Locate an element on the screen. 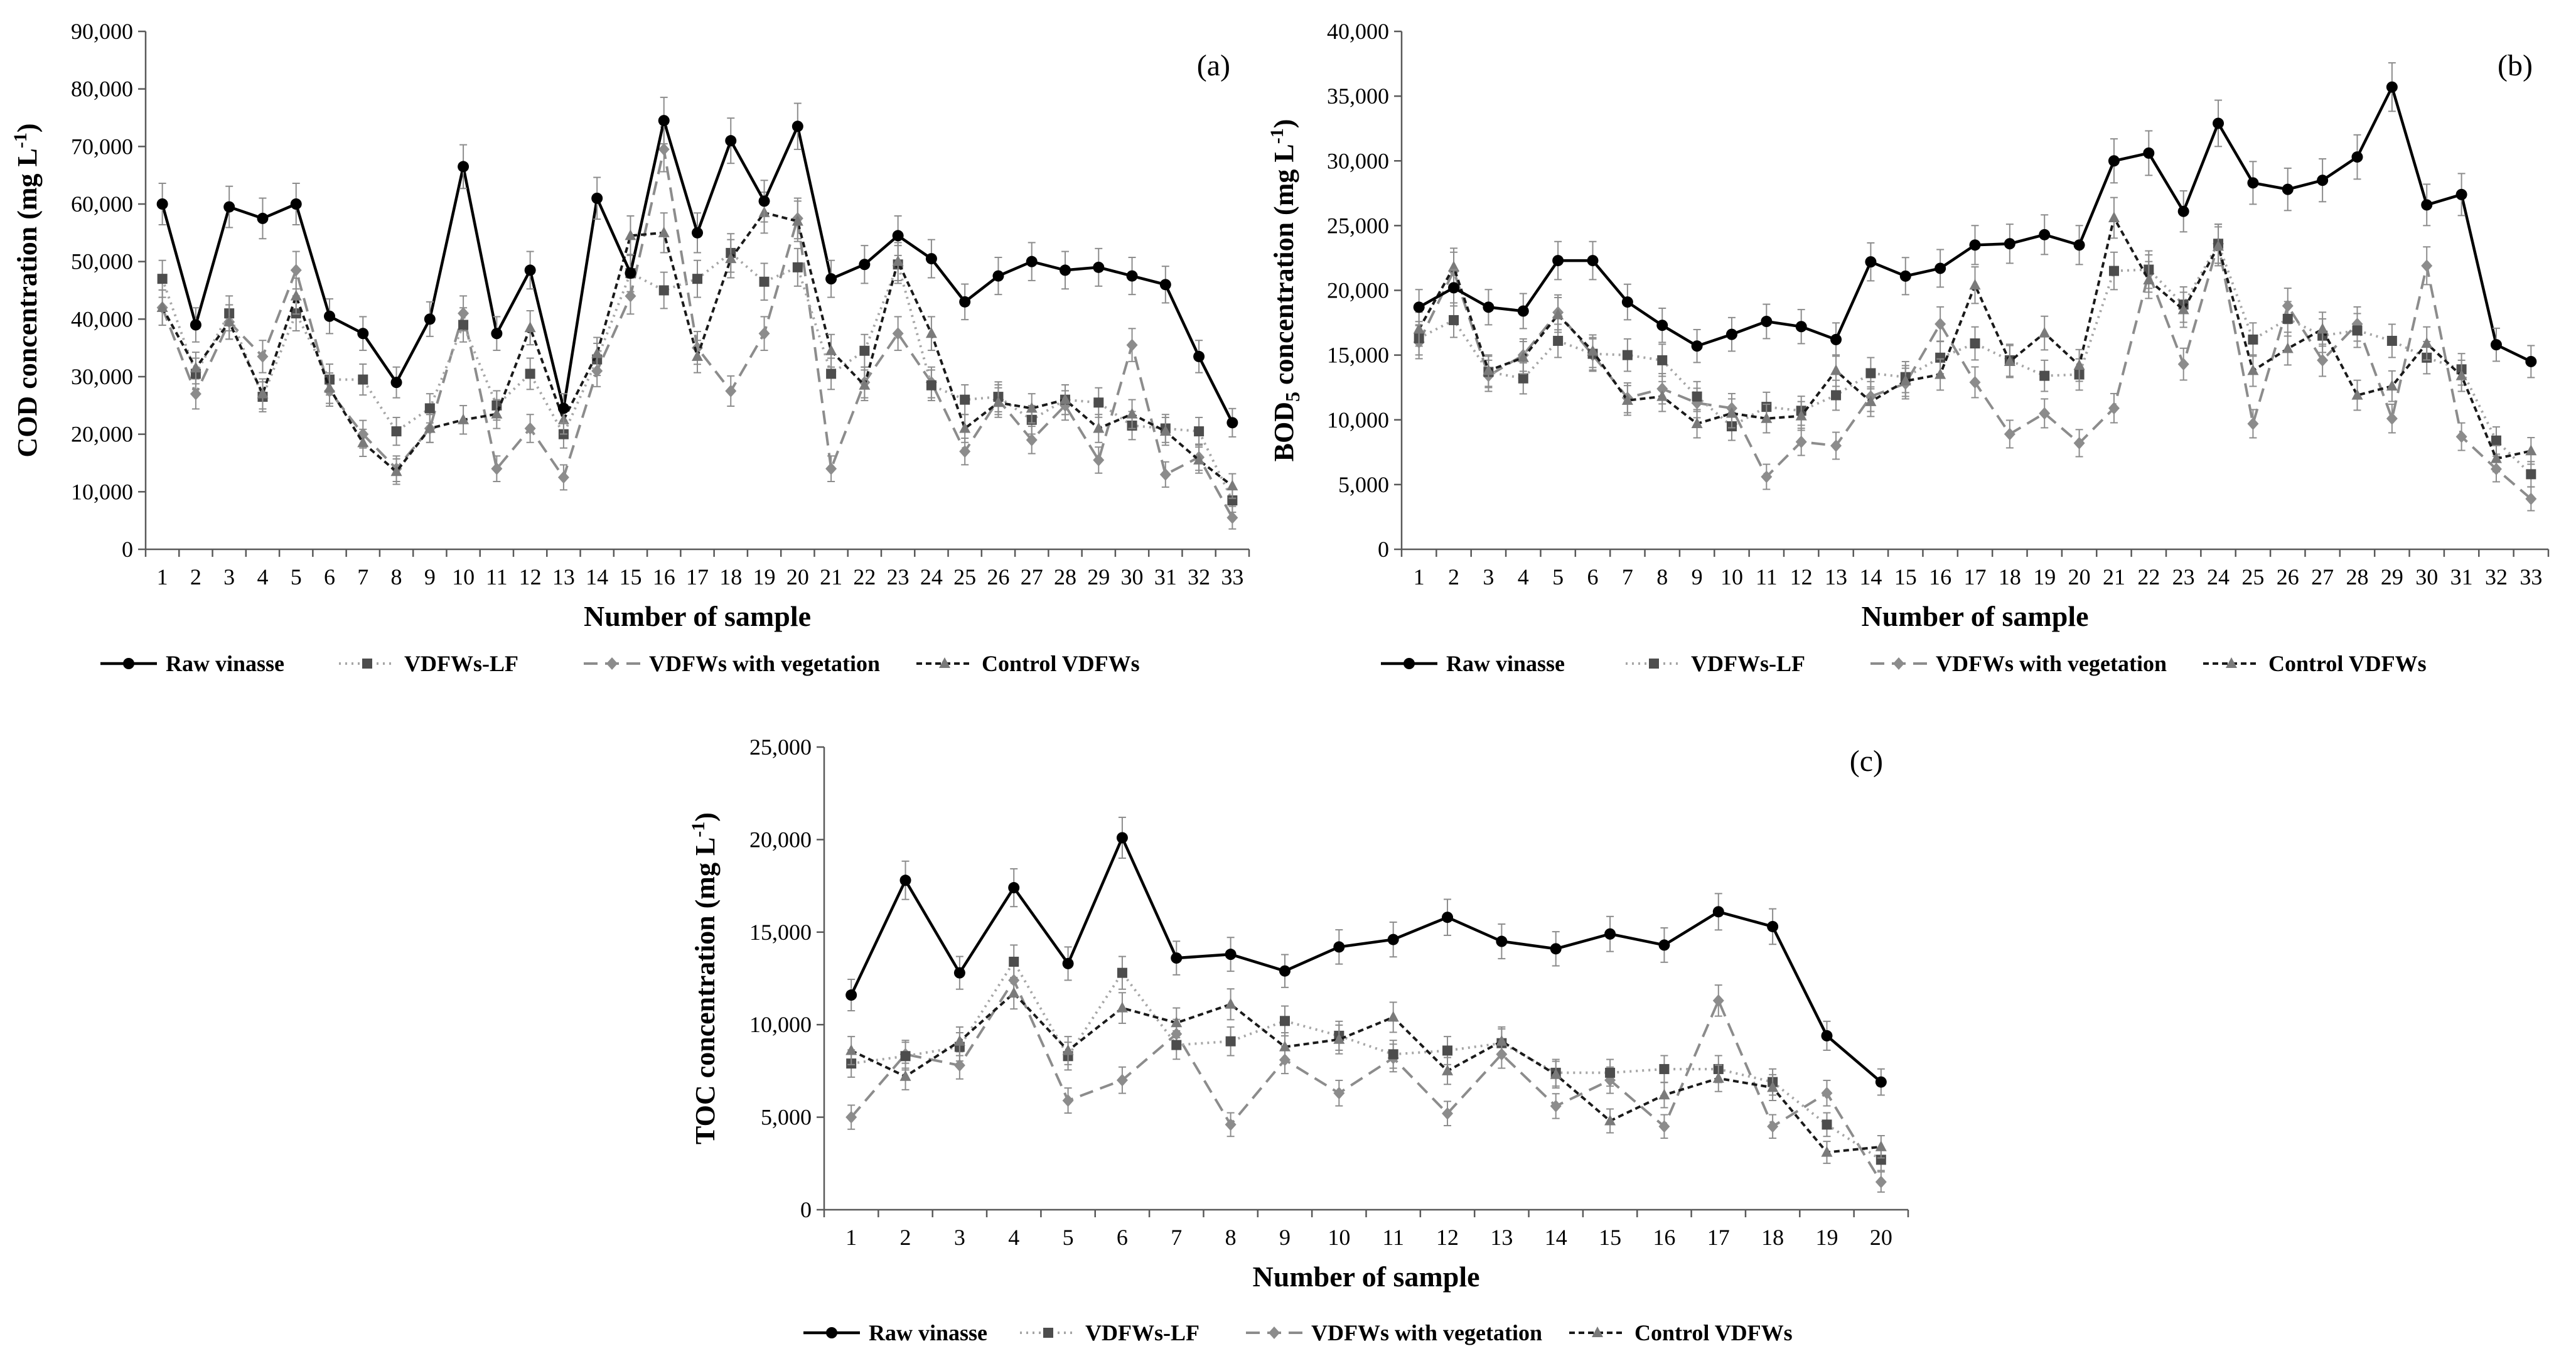  x-tick-label: 3 is located at coordinates (959, 1237).